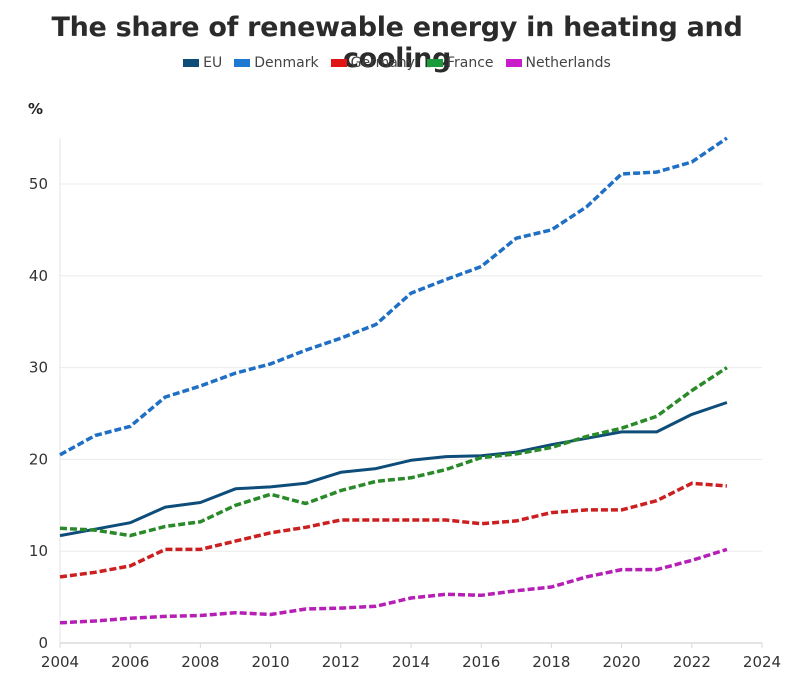 The height and width of the screenshot is (675, 794). I want to click on legend-swatch-eu, so click(191, 63).